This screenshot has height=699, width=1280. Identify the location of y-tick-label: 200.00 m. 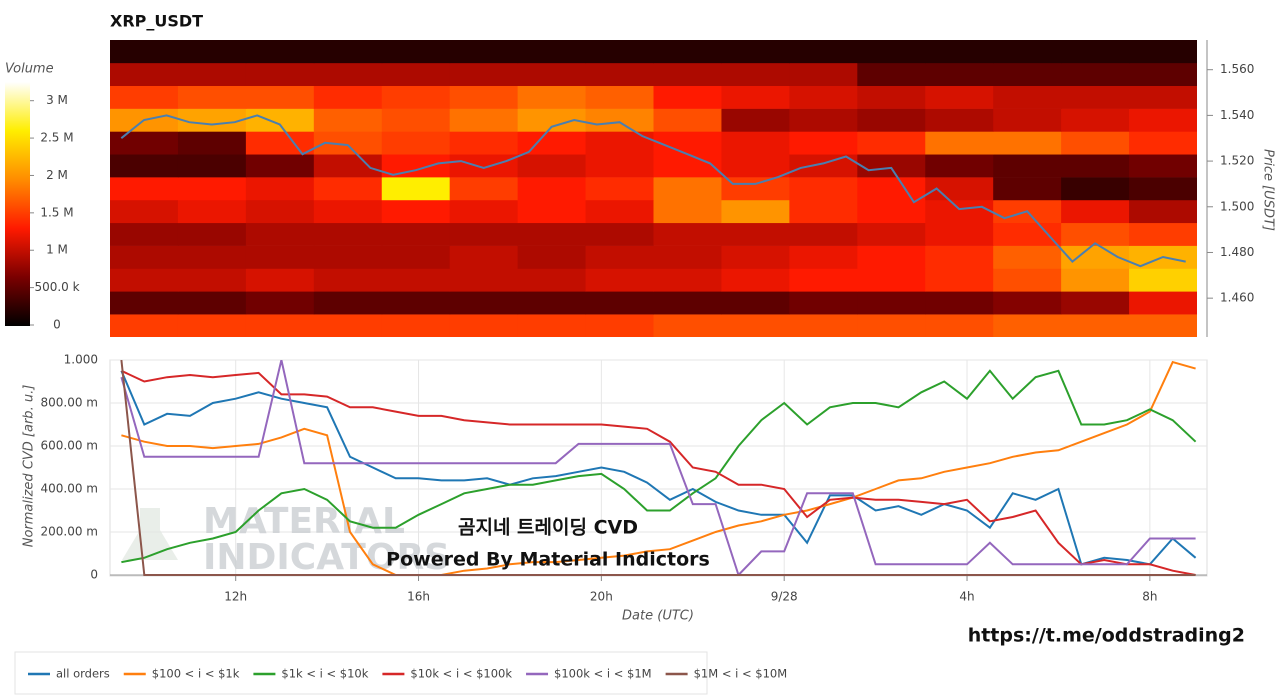
(70, 532).